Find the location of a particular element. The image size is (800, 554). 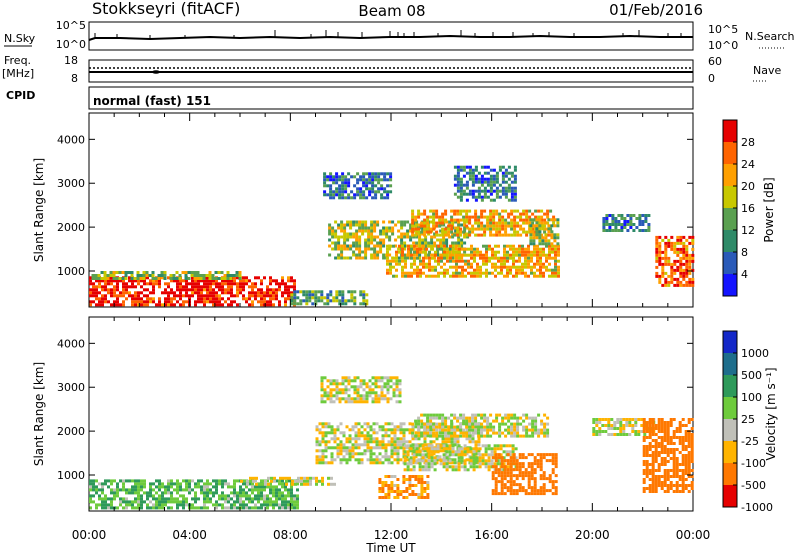

velocity-colorbar-label: Velocity [m s⁻¹] is located at coordinates (771, 413).